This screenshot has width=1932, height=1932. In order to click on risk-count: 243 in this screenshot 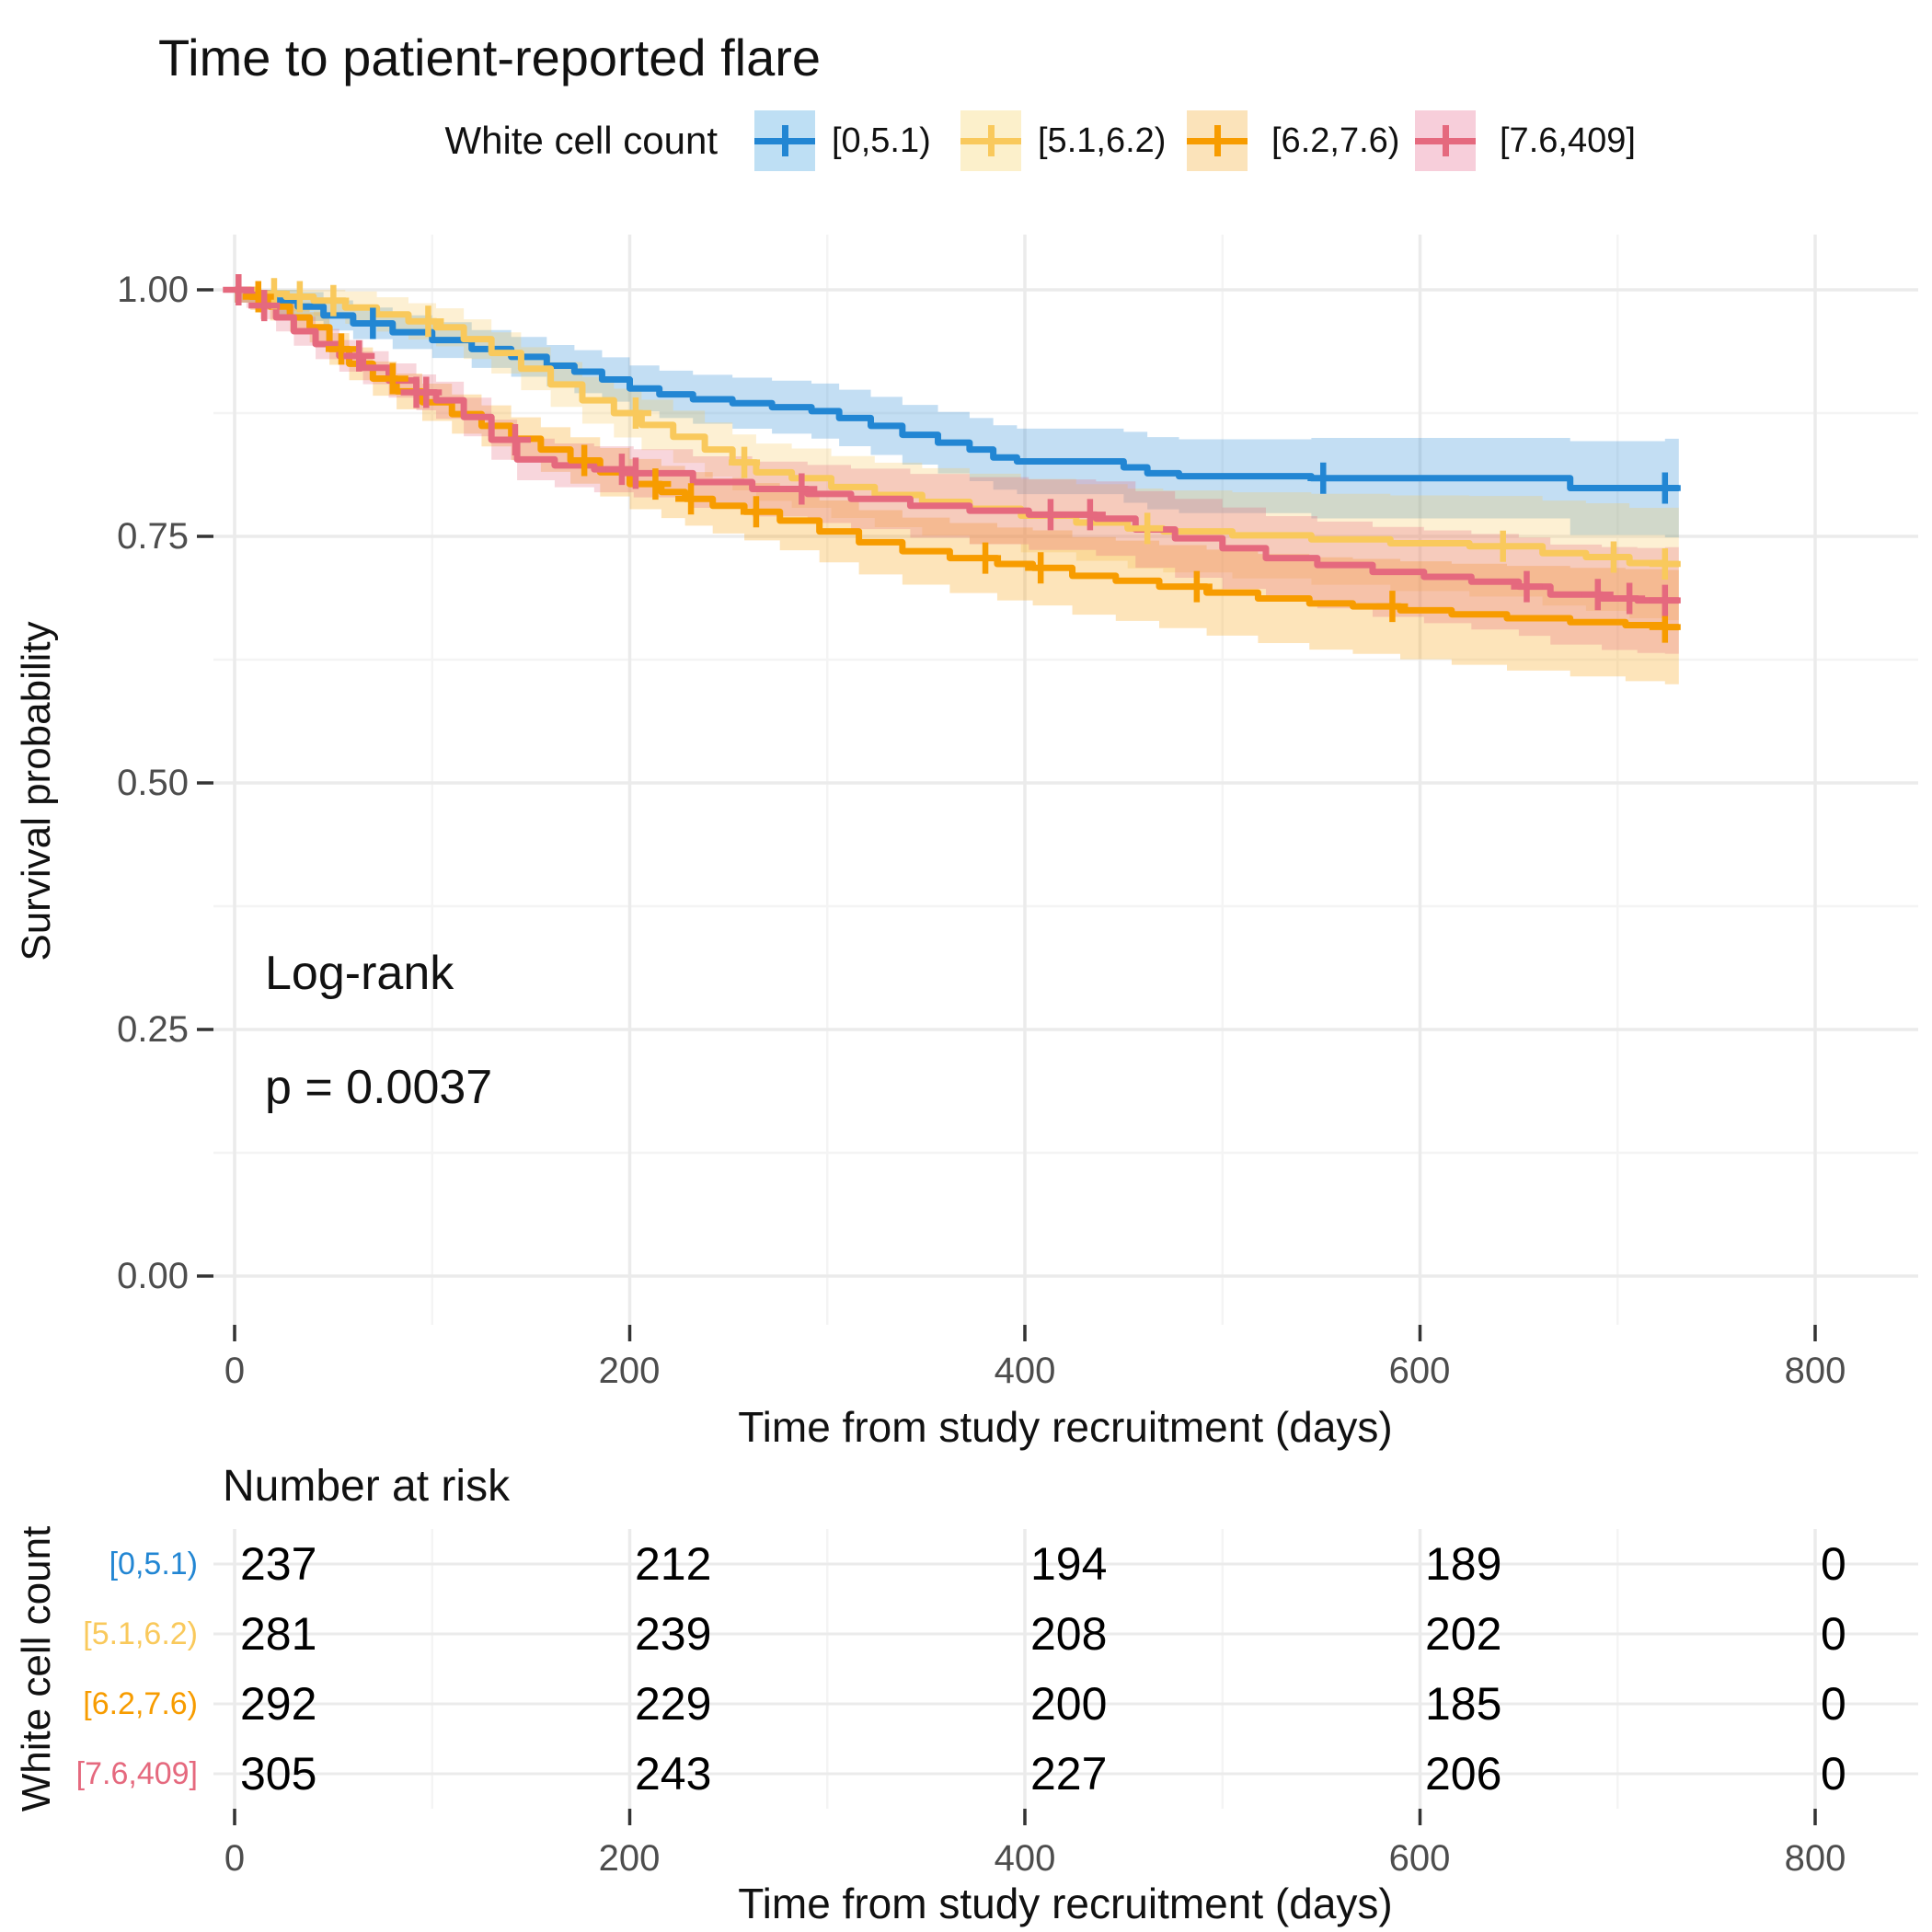, I will do `click(673, 1774)`.